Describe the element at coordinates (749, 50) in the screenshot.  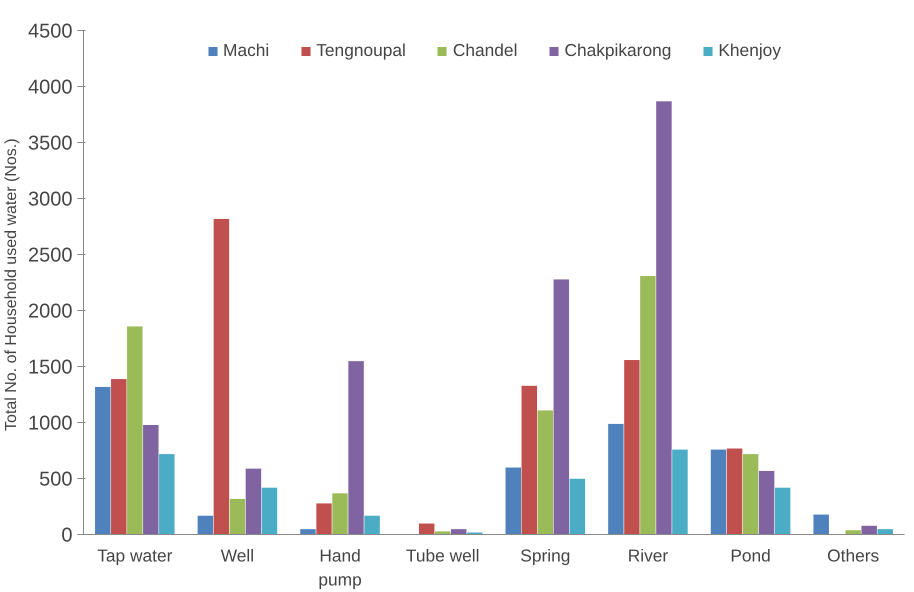
I see `legend-label: Khenjoy` at that location.